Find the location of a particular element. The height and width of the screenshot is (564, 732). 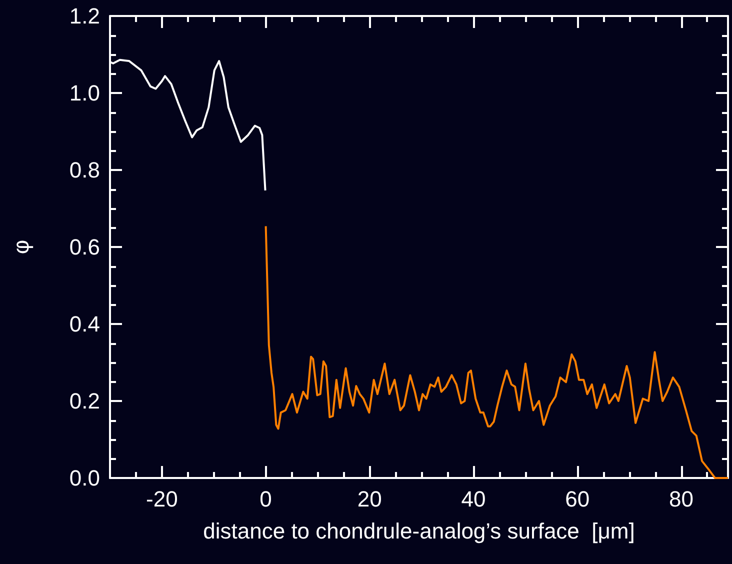

x-tick-label: 20 is located at coordinates (369, 499).